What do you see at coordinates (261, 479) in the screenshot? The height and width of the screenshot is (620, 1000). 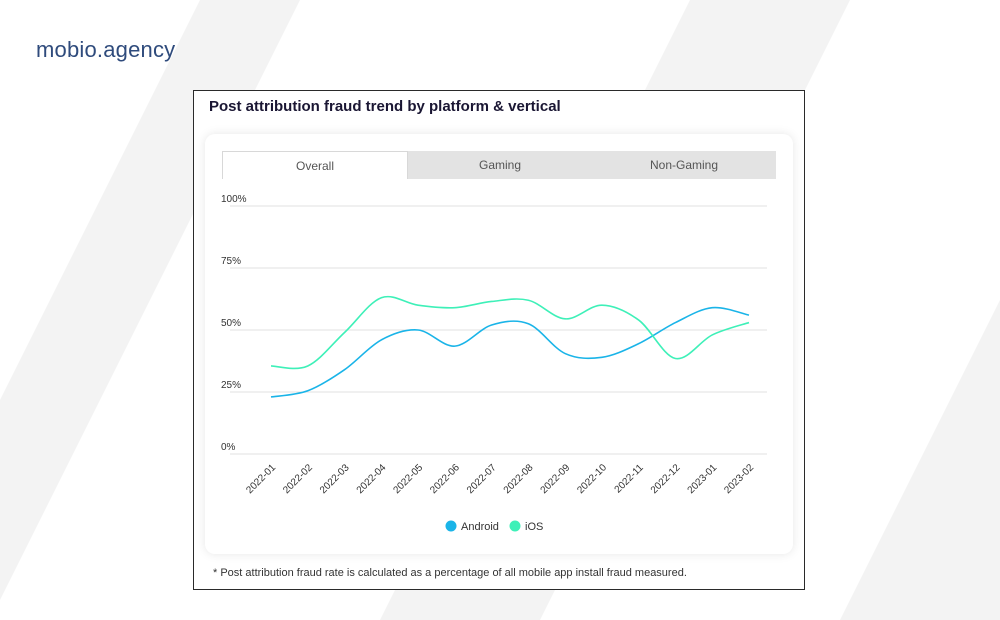 I see `x-tick-label: 2022-01` at bounding box center [261, 479].